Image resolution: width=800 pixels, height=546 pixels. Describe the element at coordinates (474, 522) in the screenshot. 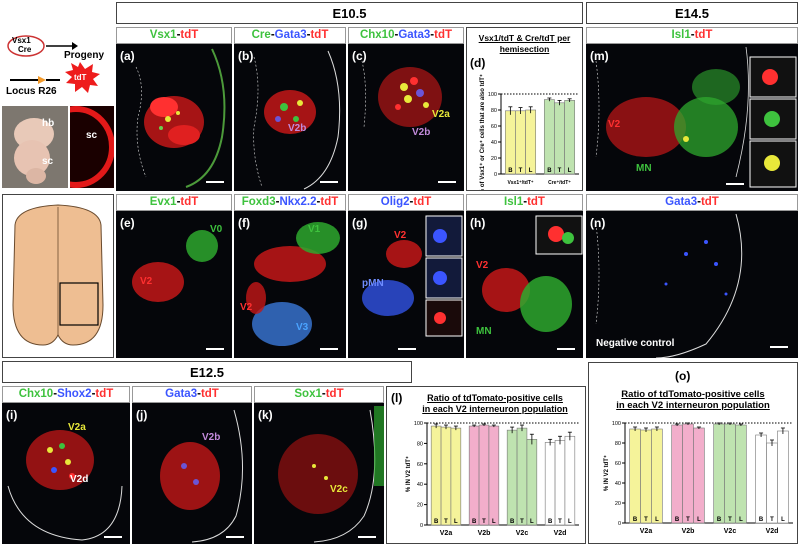

I see `svg-l-bar-letter: B` at that location.